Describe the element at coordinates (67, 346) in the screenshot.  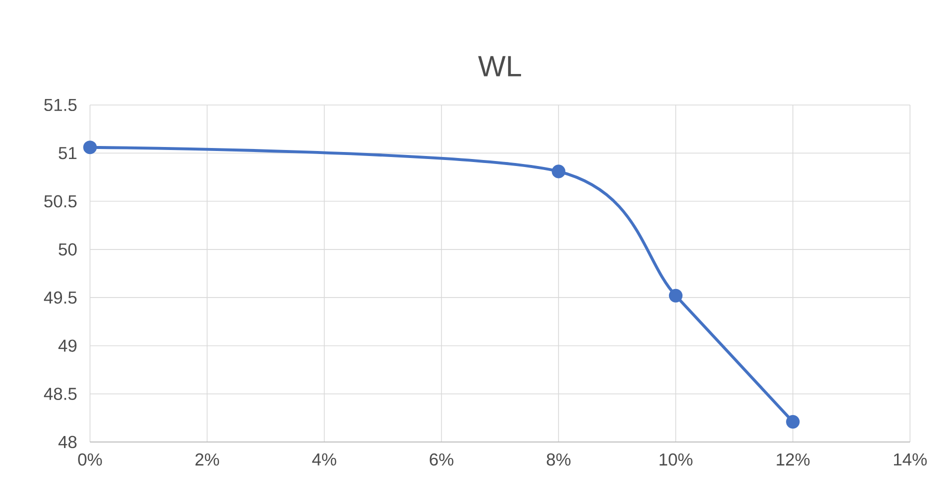
I see `y-tick-label: 49` at that location.